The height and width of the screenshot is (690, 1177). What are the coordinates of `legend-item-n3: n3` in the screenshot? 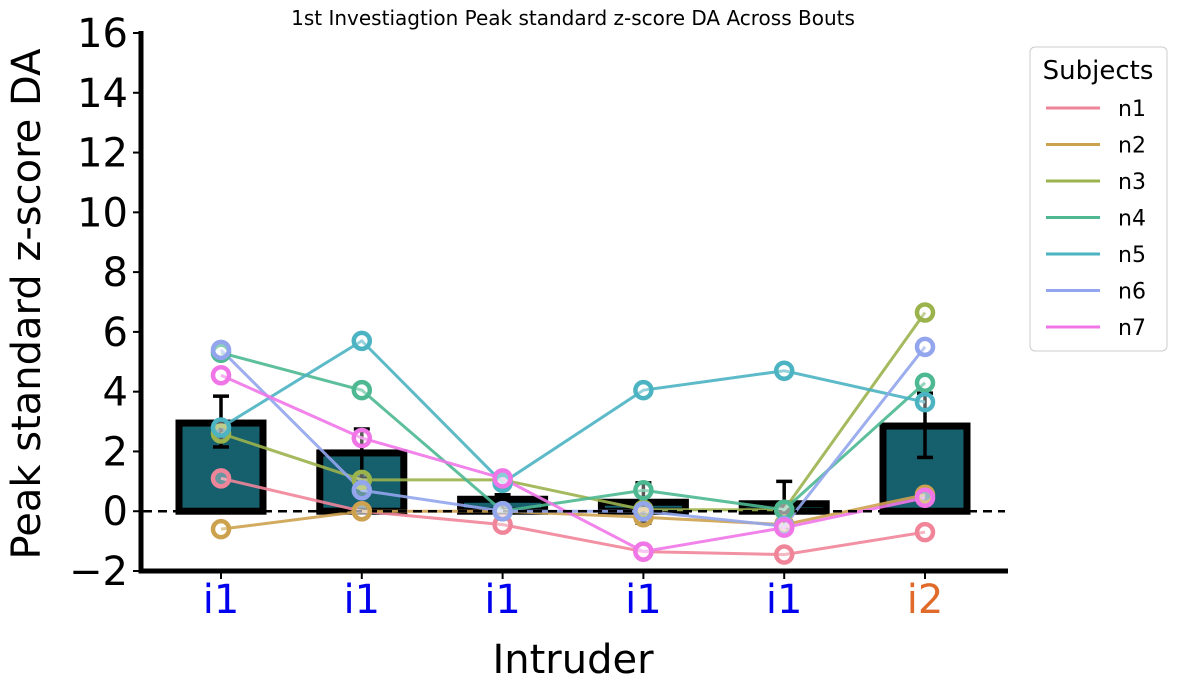 It's located at (1096, 182).